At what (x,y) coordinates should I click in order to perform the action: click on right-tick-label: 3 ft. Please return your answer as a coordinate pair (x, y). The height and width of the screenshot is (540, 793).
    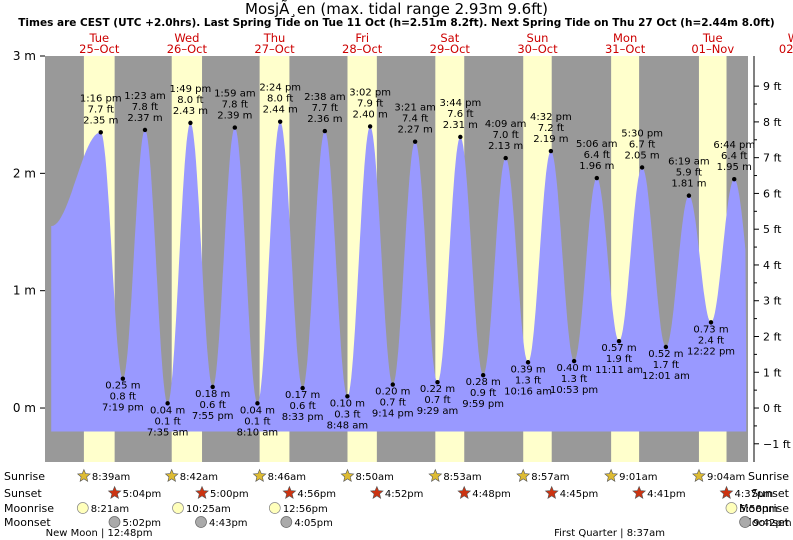
    Looking at the image, I should click on (772, 301).